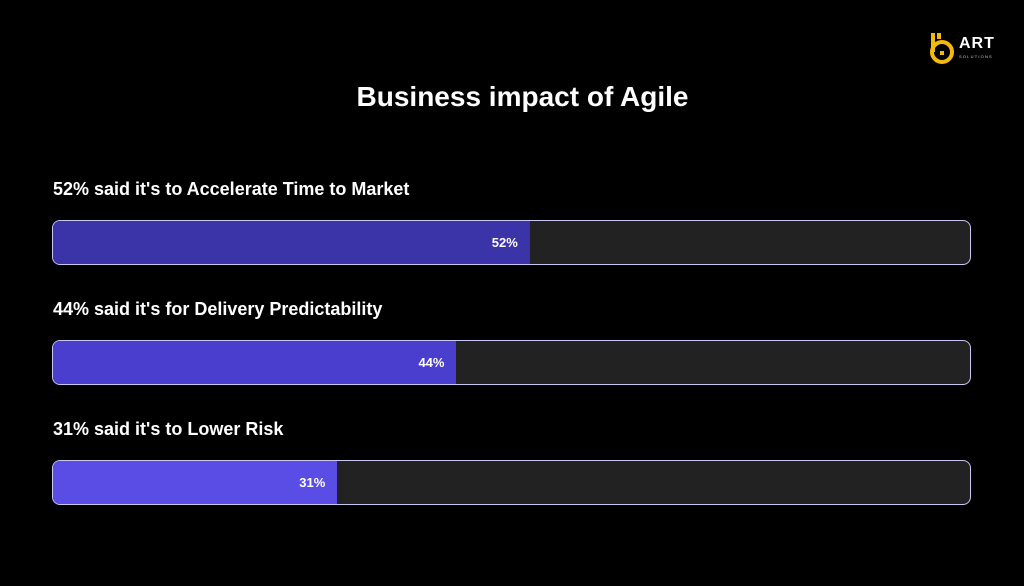 Image resolution: width=1024 pixels, height=586 pixels. What do you see at coordinates (504, 242) in the screenshot?
I see `bar-value-label-accelerate: 52%` at bounding box center [504, 242].